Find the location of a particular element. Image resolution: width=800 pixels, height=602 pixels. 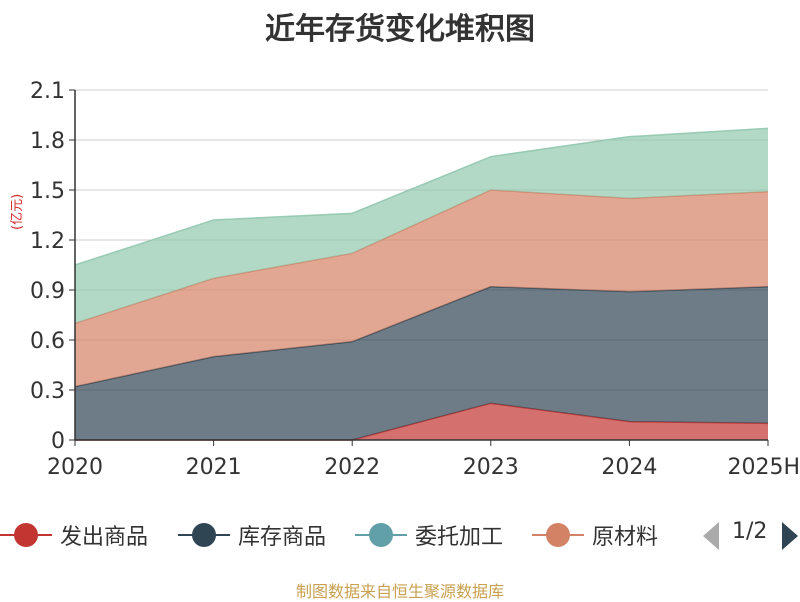

y-tick-label-6: 1.8 is located at coordinates (47, 141).